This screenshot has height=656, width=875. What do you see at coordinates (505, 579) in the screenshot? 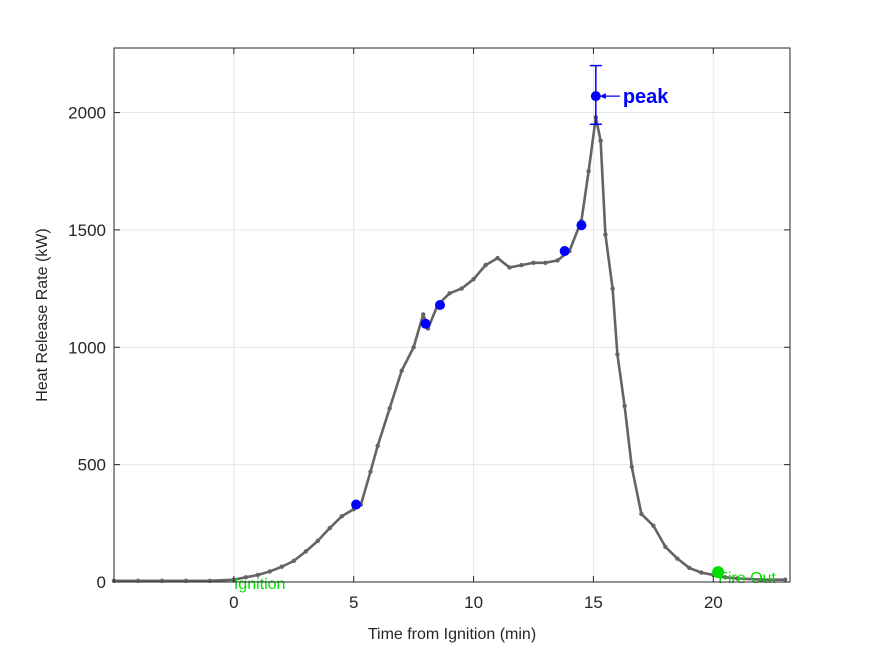
I see `event-markers: Ignition Fire Out` at bounding box center [505, 579].